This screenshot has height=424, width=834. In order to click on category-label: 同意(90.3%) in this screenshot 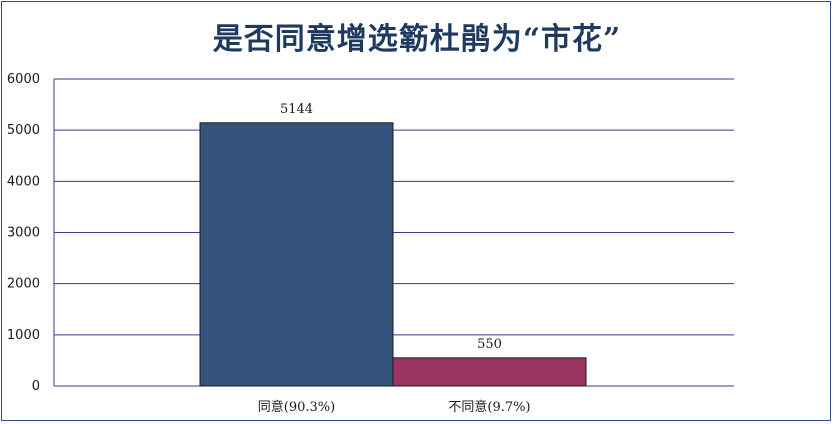, I will do `click(296, 407)`.